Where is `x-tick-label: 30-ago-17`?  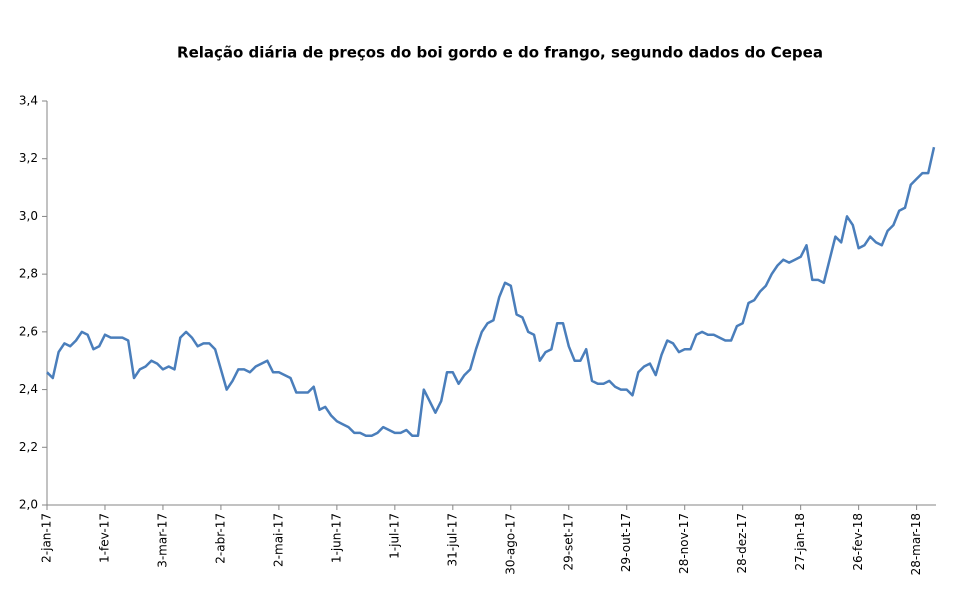
x-tick-label: 30-ago-17 is located at coordinates (510, 544).